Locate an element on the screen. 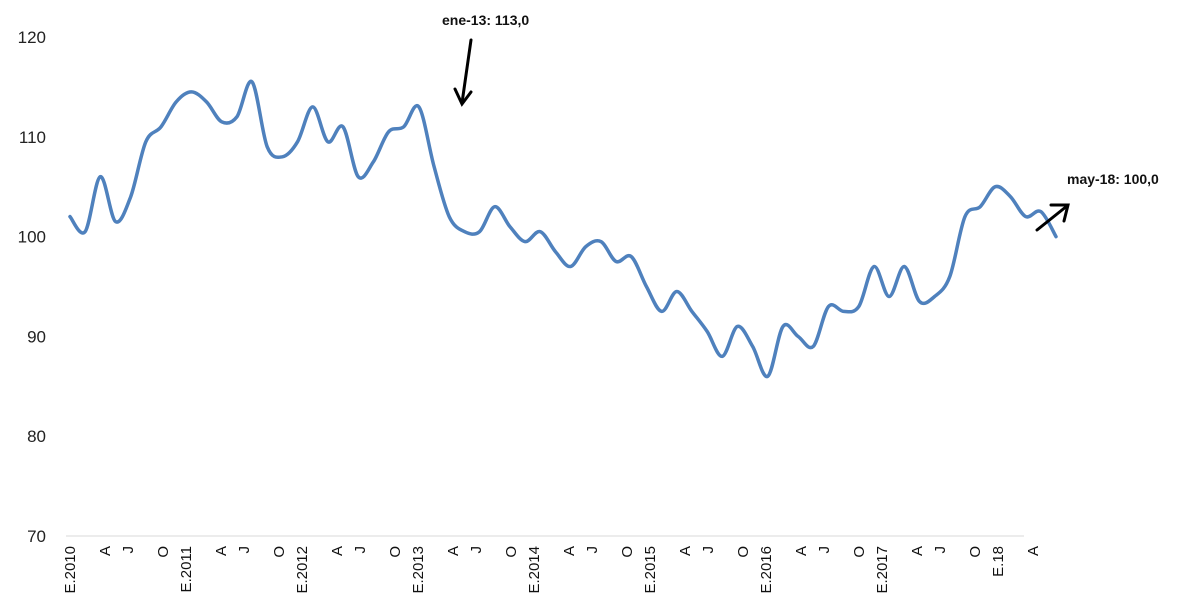 Image resolution: width=1187 pixels, height=607 pixels. x-tick-label: E.2013 is located at coordinates (418, 570).